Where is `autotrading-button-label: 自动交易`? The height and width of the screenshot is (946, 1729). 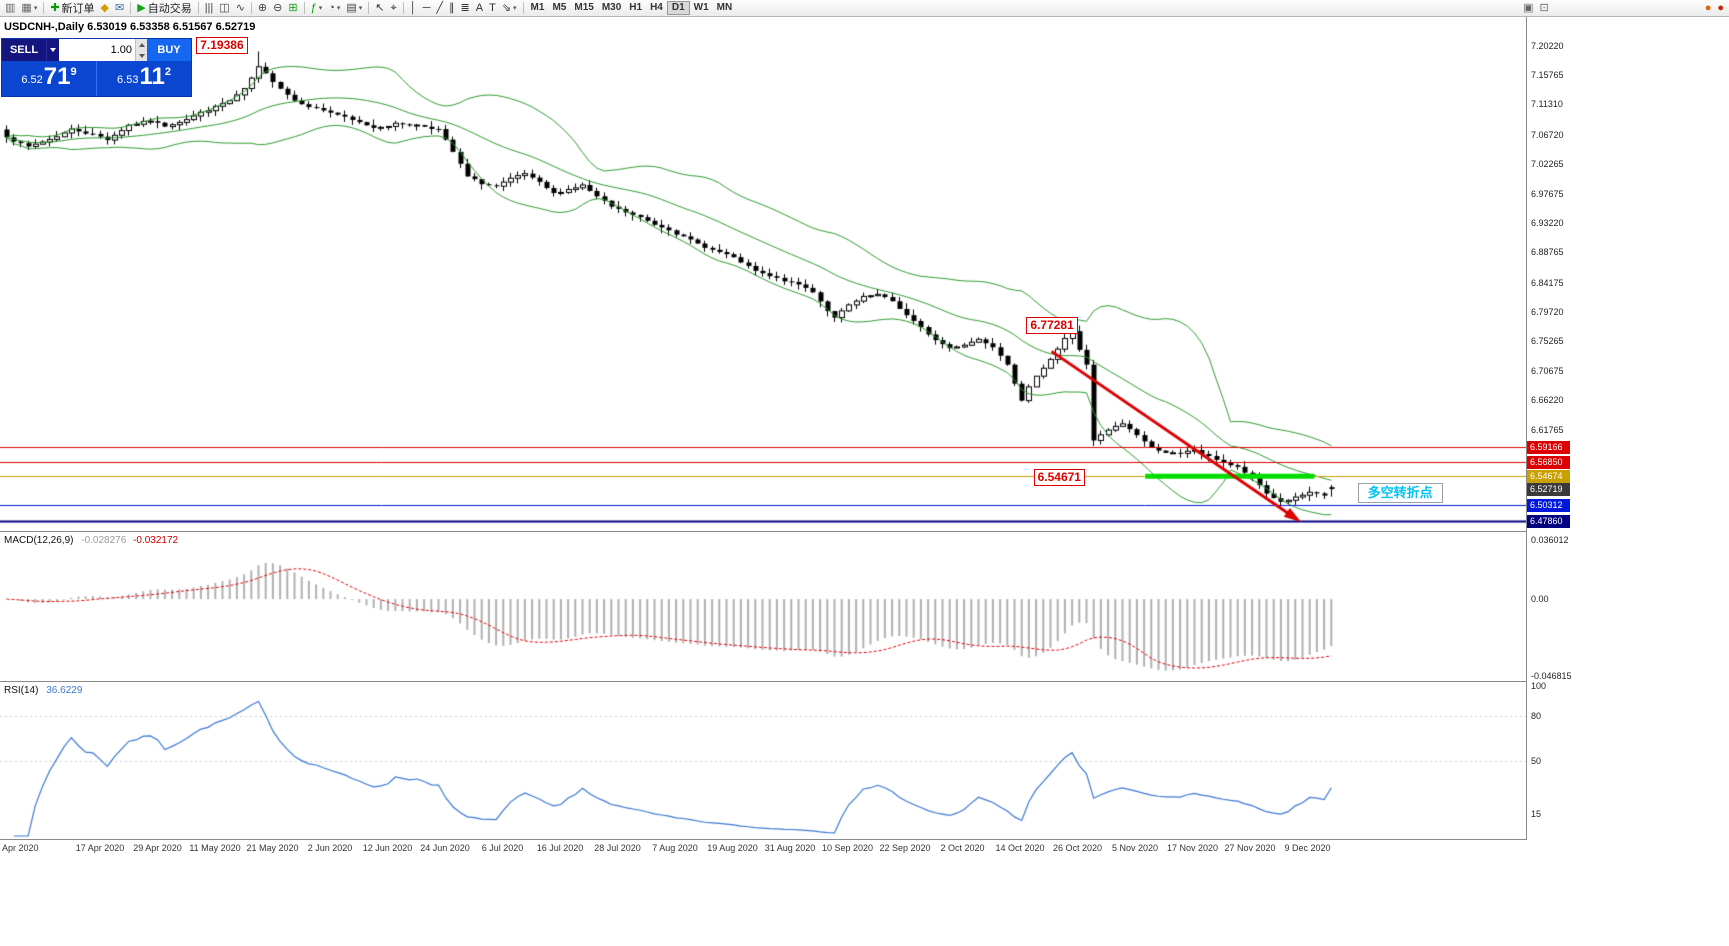 autotrading-button-label: 自动交易 is located at coordinates (169, 9).